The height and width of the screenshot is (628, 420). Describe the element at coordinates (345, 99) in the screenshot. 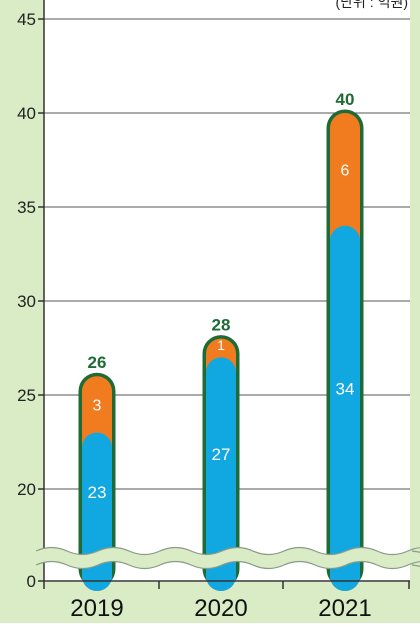

I see `bar-label-total: 40` at that location.